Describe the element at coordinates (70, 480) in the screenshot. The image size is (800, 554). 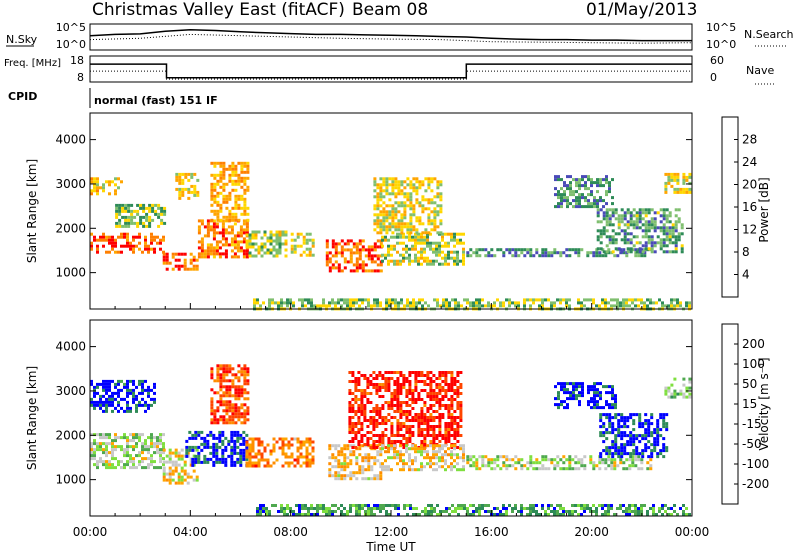
I see `velocity-y-tick-label: 1000` at that location.